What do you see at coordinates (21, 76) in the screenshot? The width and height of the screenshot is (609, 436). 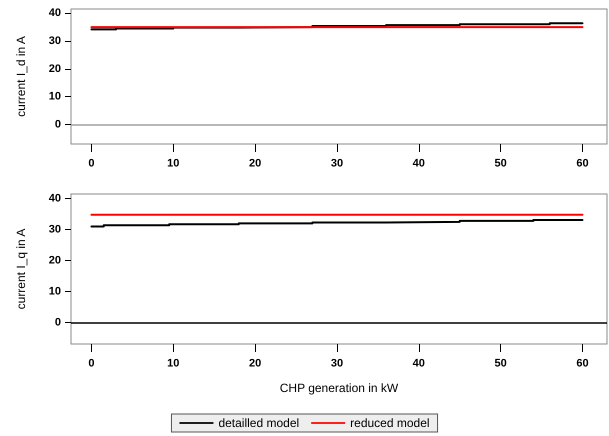 I see `y-axis-title: current I_d in A` at bounding box center [21, 76].